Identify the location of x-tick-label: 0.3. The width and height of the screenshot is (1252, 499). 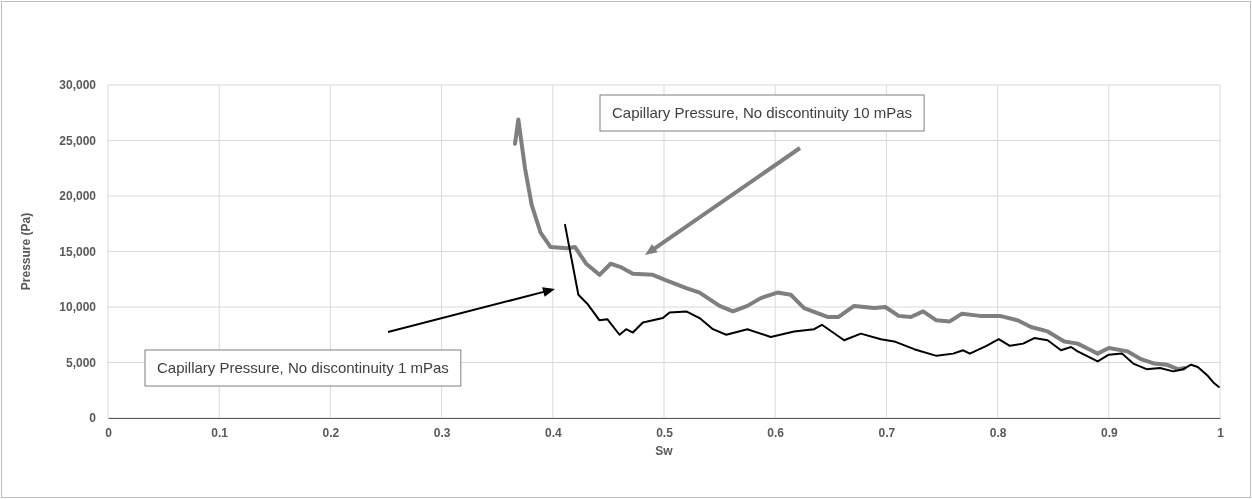
(442, 432).